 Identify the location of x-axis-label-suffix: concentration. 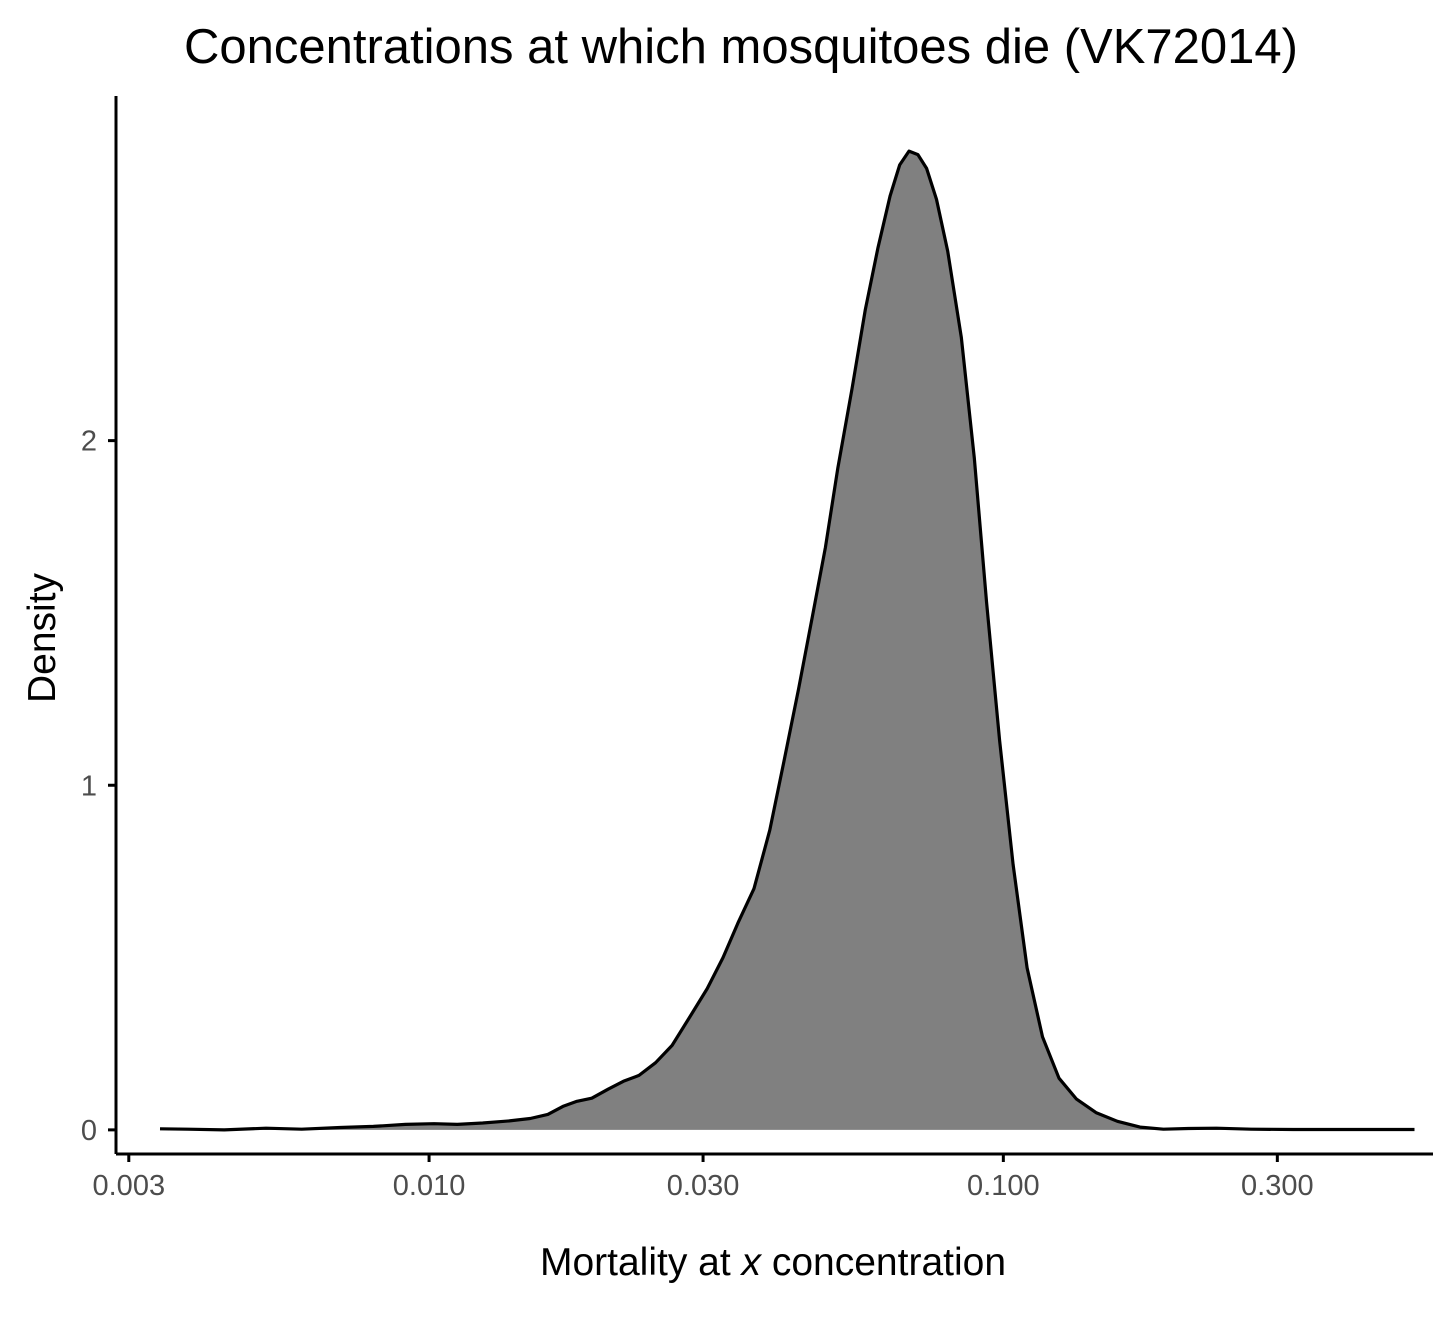
(883, 1262).